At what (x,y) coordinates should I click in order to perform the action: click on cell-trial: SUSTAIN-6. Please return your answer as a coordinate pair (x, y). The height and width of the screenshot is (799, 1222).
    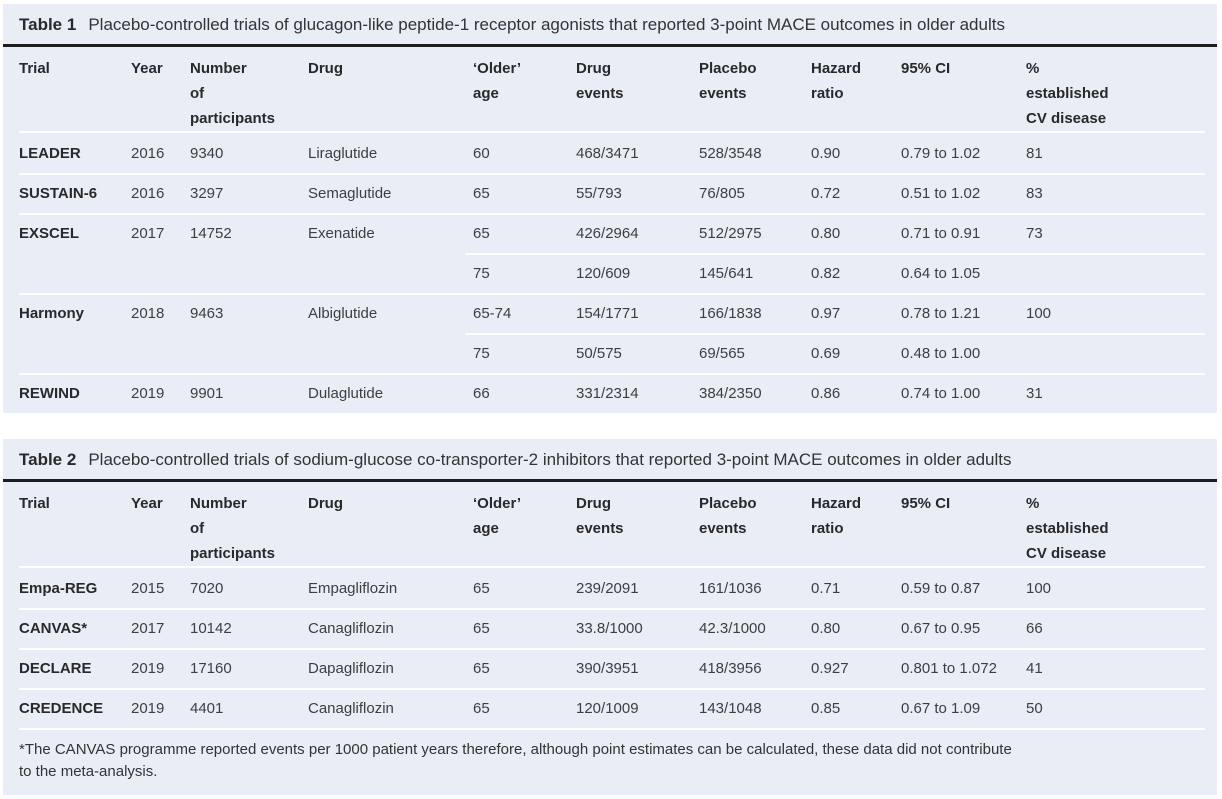
    Looking at the image, I should click on (58, 193).